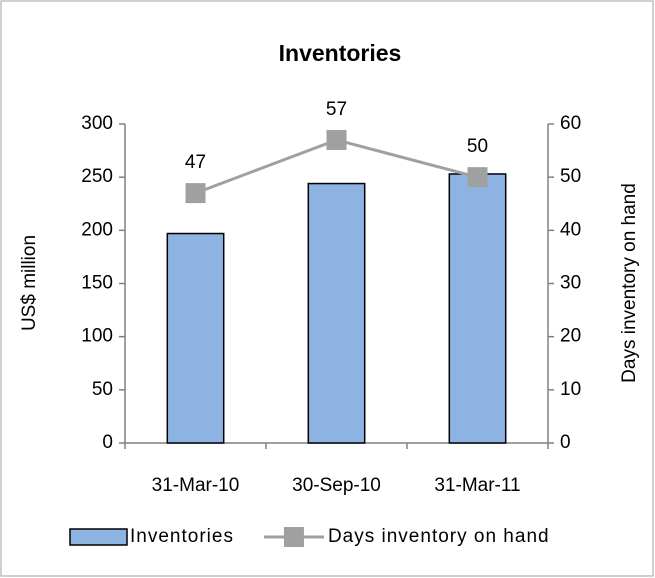 This screenshot has width=655, height=578. Describe the element at coordinates (29, 283) in the screenshot. I see `y-axis-label: US$ million` at that location.